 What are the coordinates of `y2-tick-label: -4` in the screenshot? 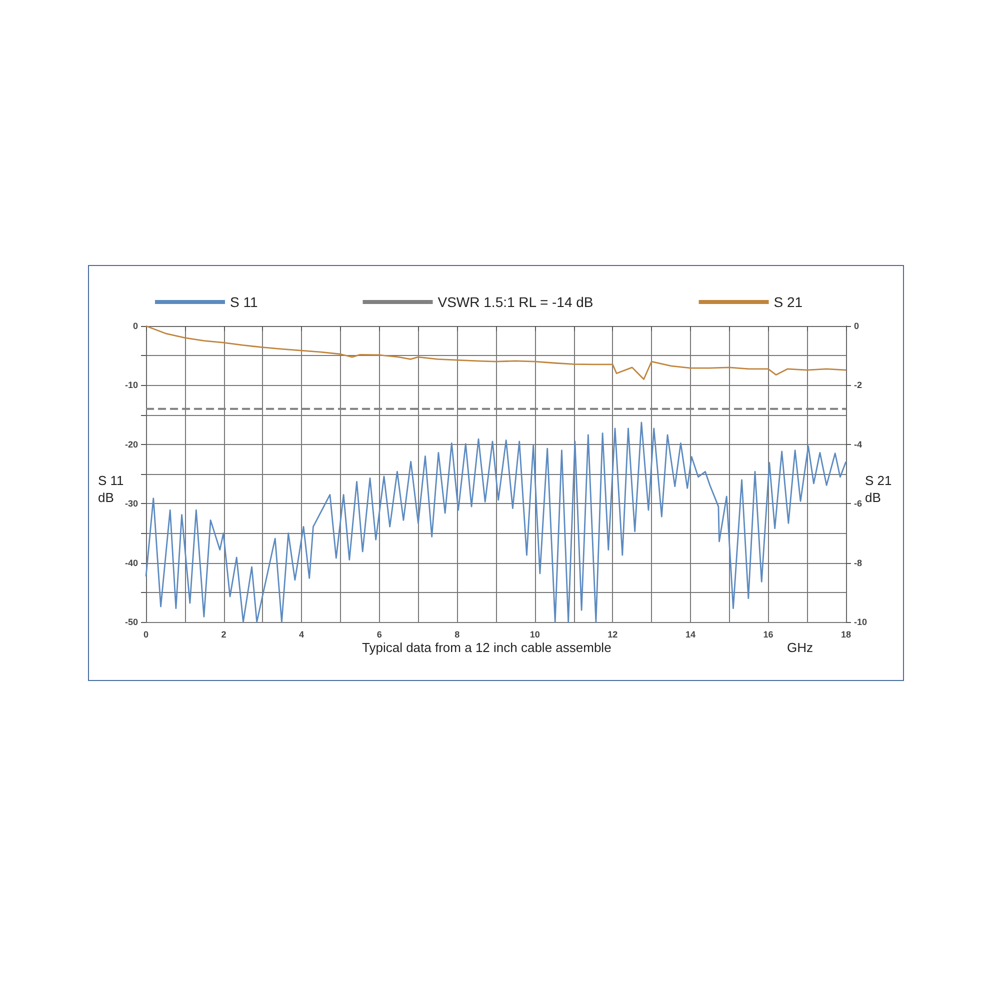 It's located at (858, 444).